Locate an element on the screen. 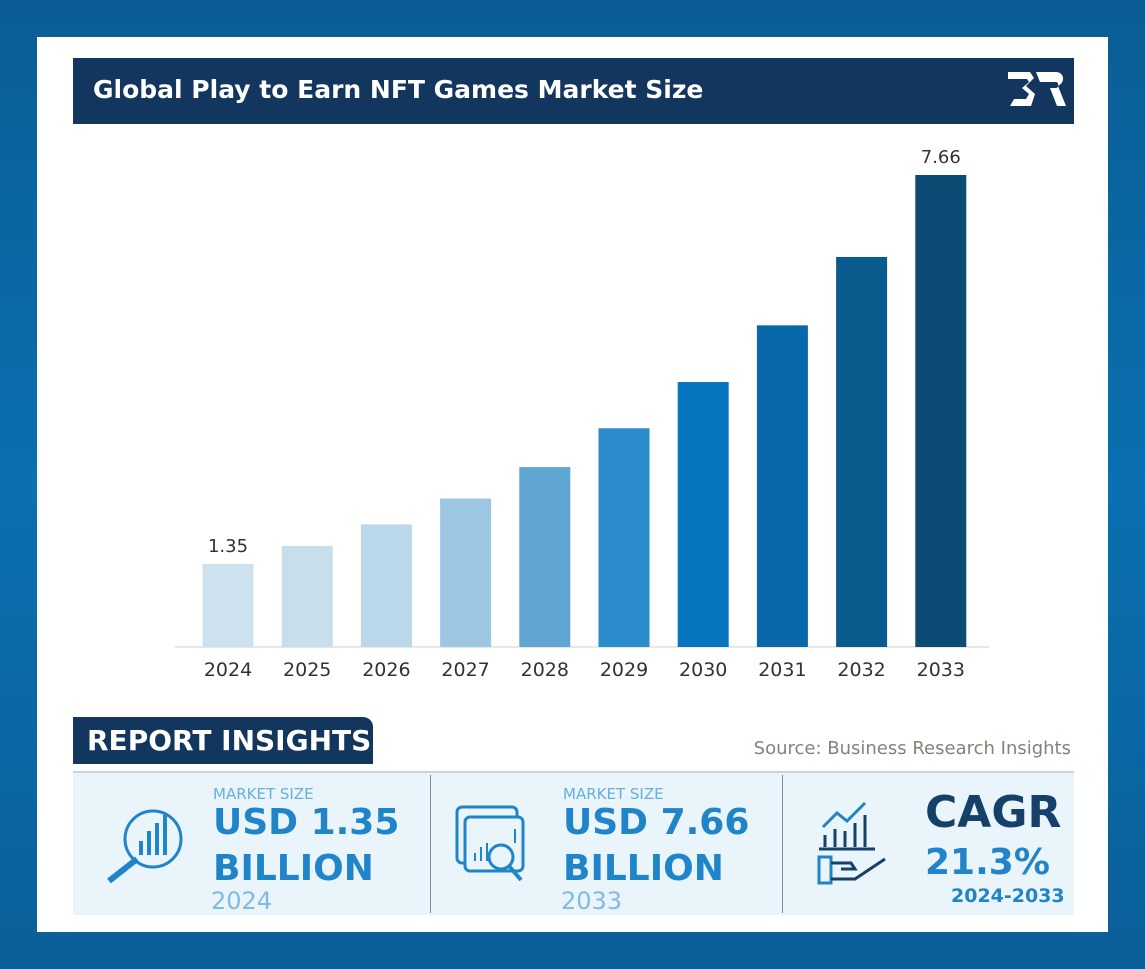 Image resolution: width=1145 pixels, height=969 pixels. x-tick-label: 2029 is located at coordinates (624, 670).